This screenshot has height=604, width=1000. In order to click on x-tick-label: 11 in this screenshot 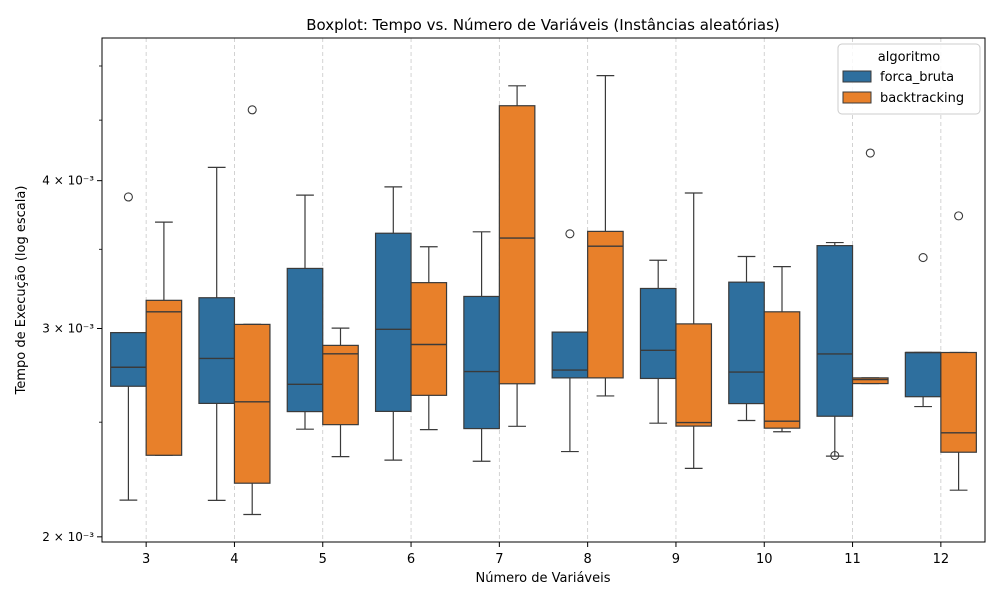, I will do `click(852, 559)`.